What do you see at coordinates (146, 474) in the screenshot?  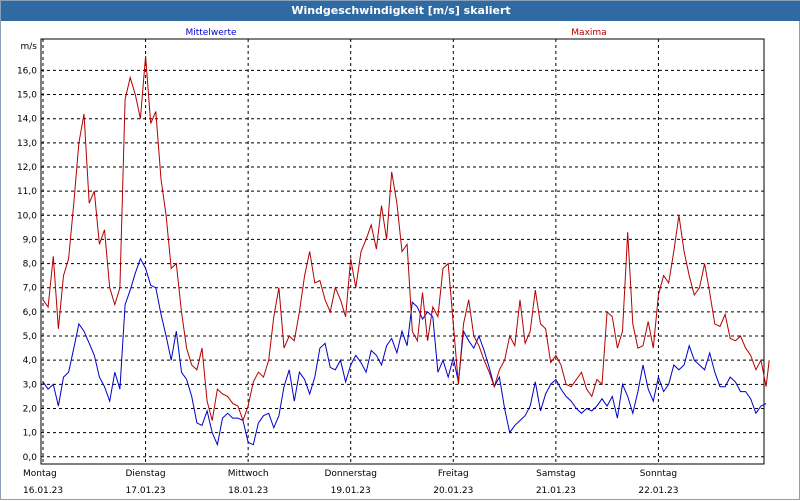 I see `x-tick-day-label: Dienstag` at bounding box center [146, 474].